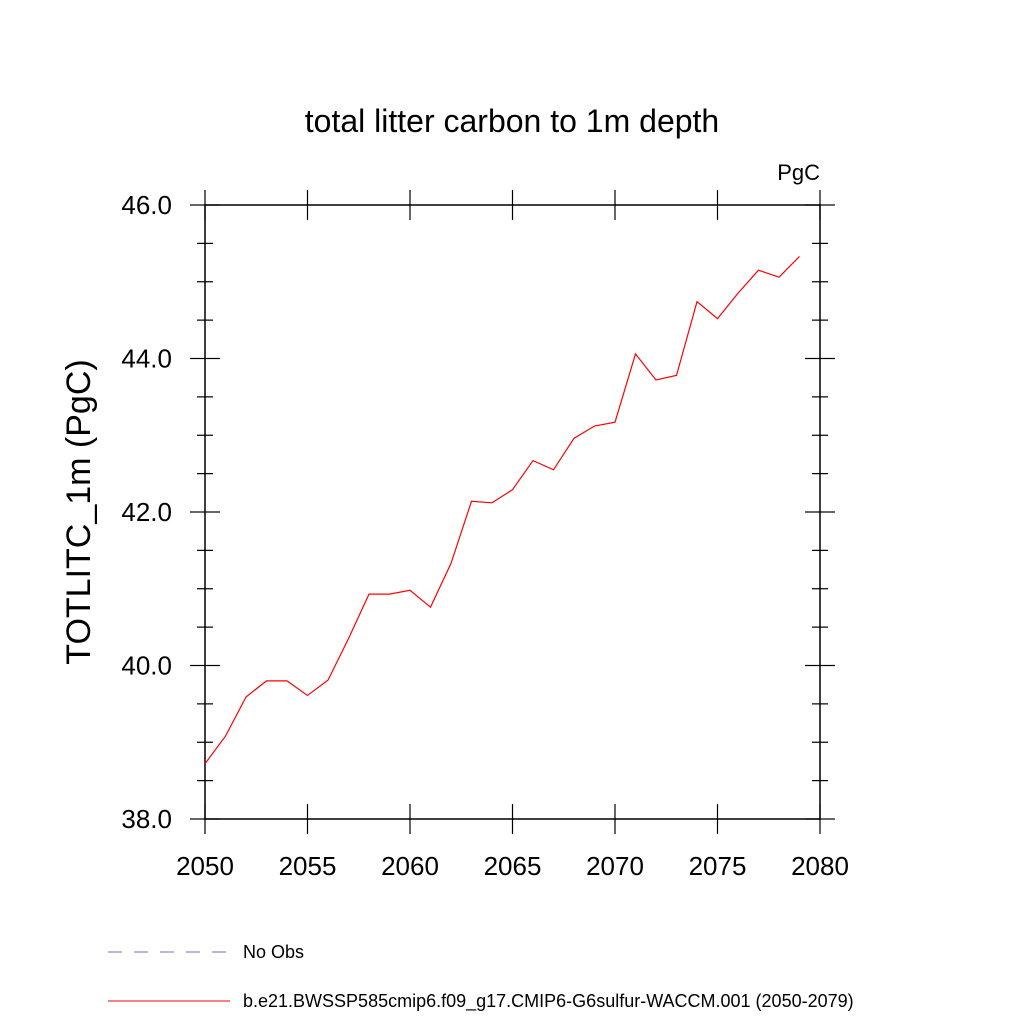 The height and width of the screenshot is (1024, 1024). I want to click on chart-title: total litter carbon to 1m depth, so click(512, 121).